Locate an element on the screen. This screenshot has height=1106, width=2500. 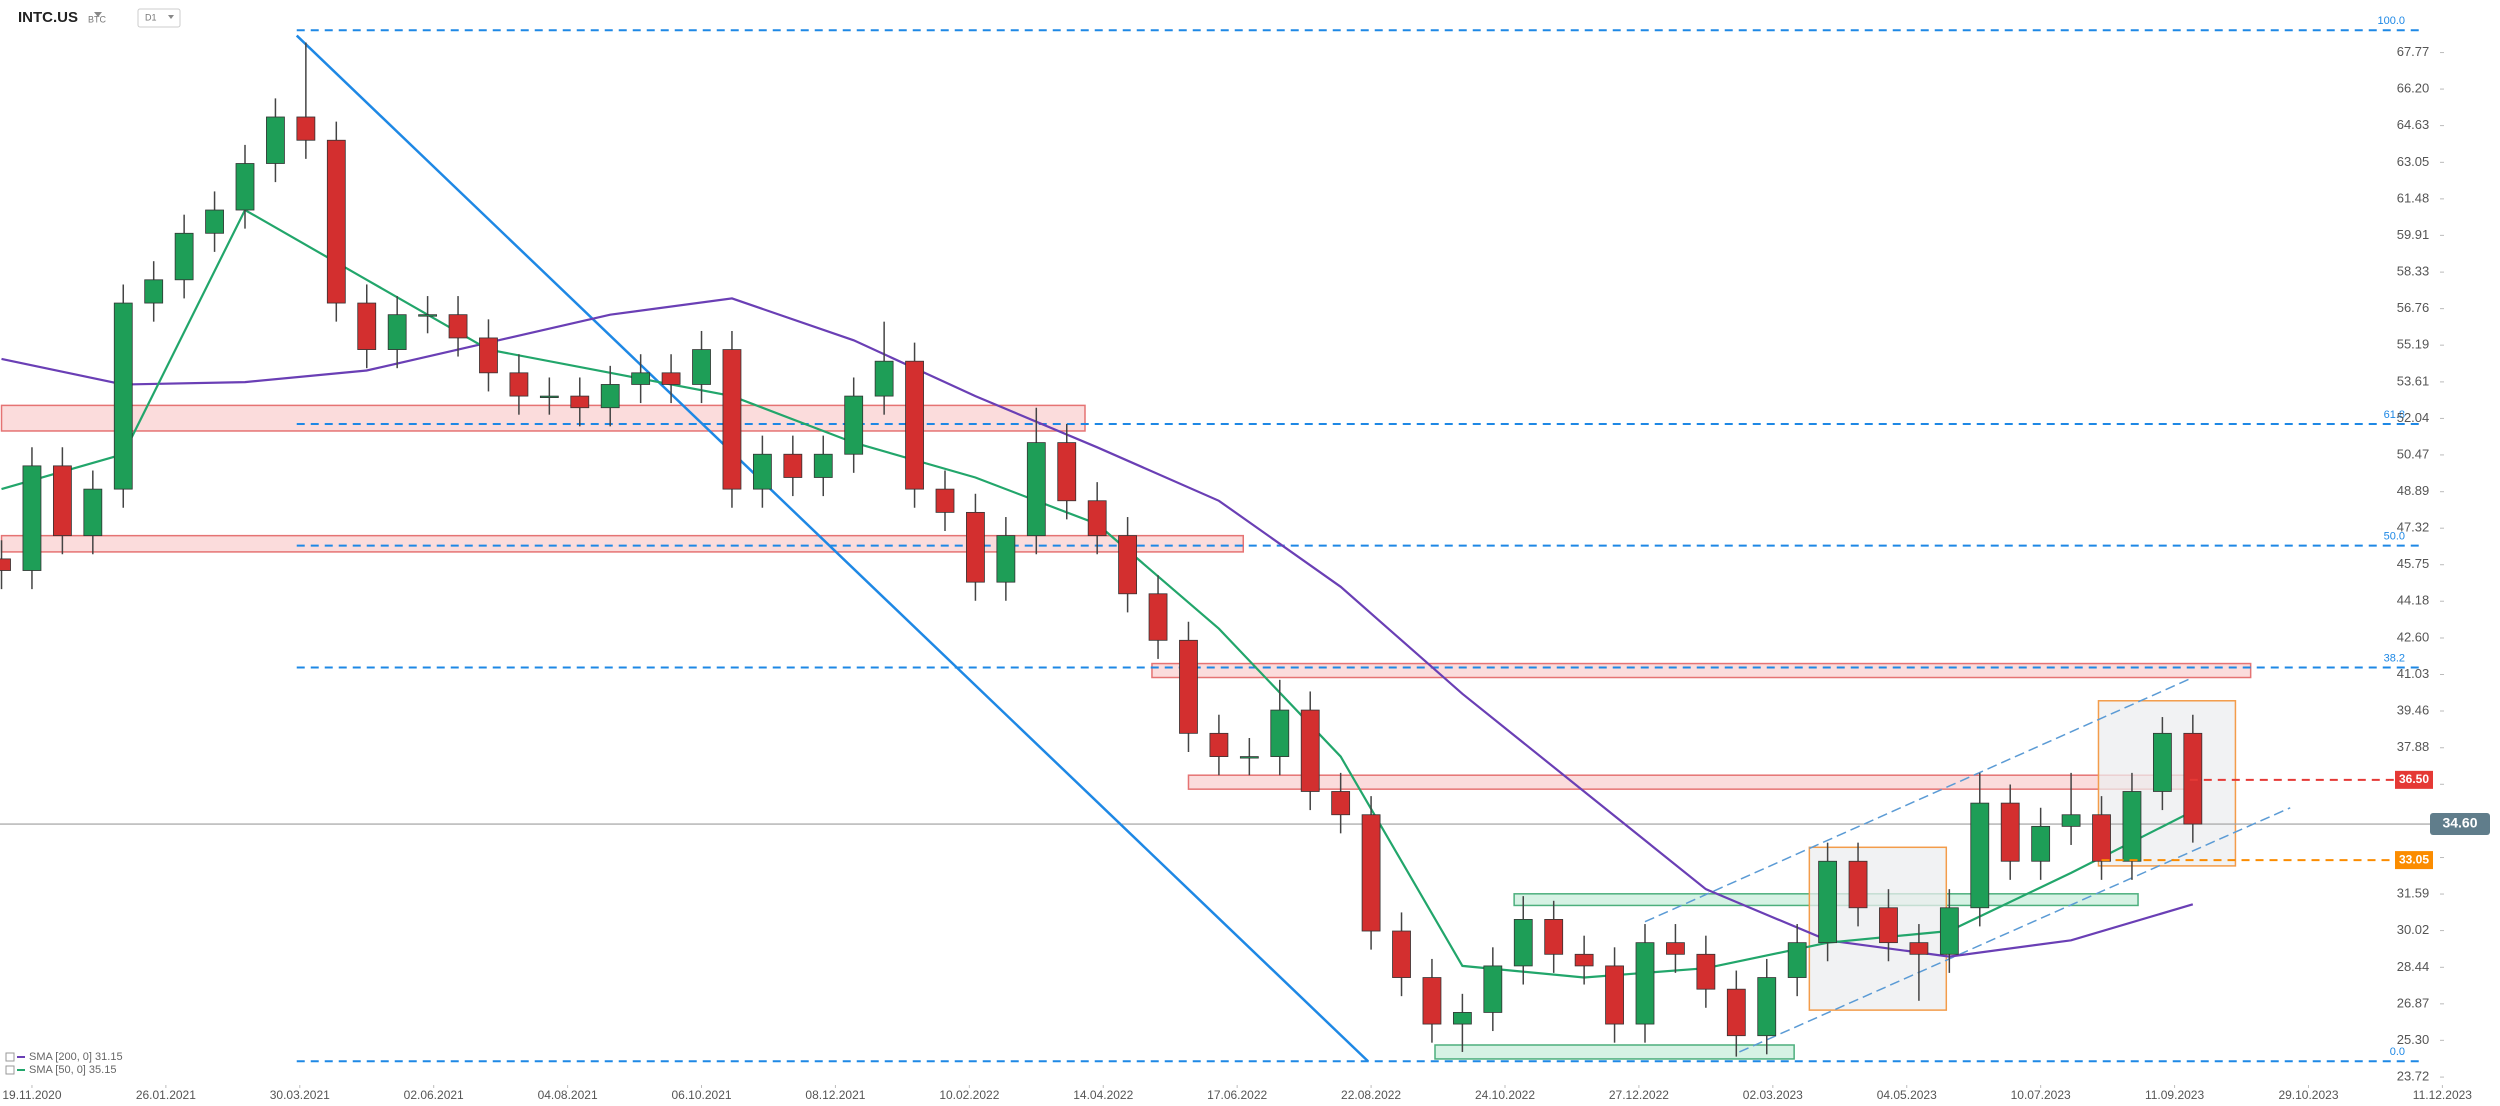
symbol-dropdown is located at coordinates (98, 14).